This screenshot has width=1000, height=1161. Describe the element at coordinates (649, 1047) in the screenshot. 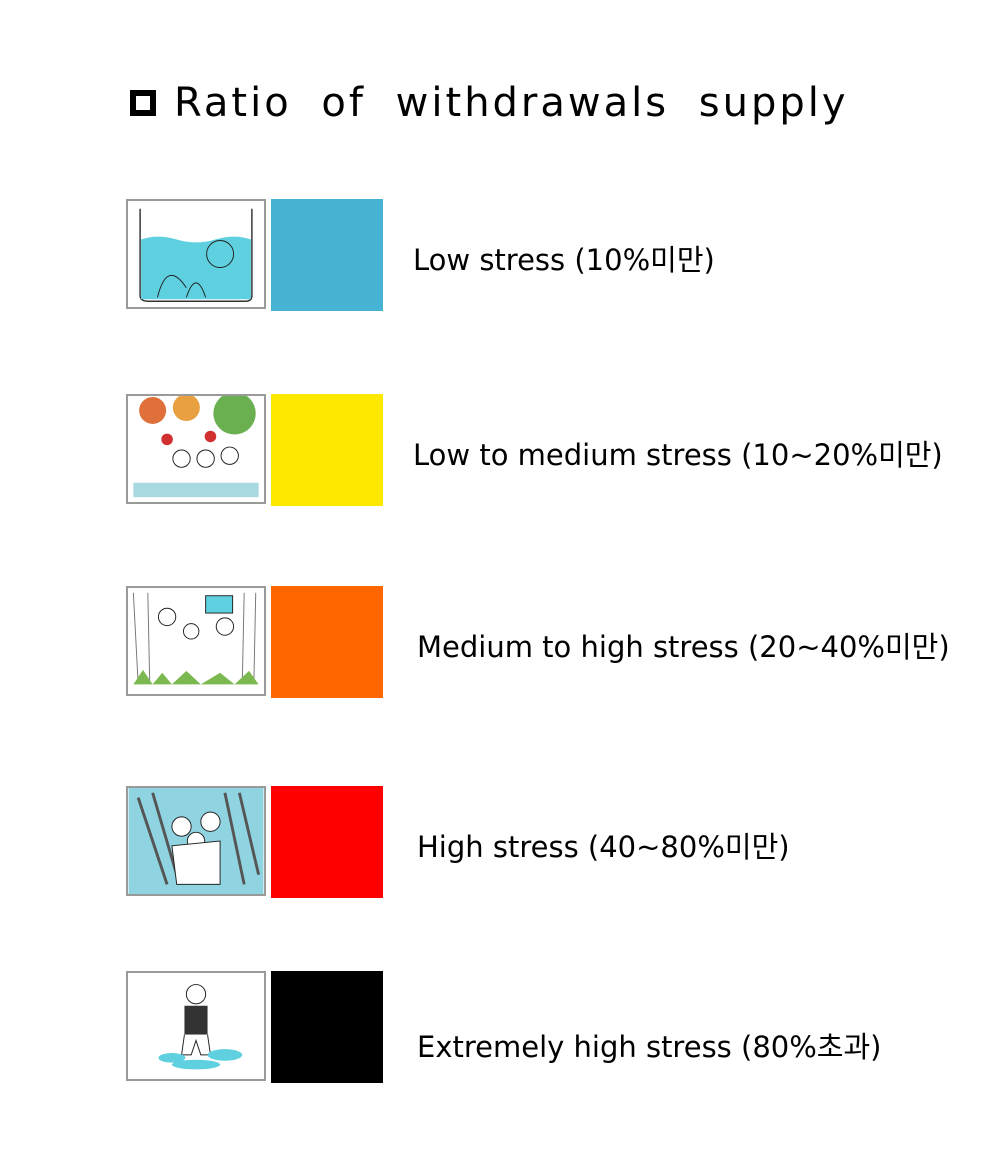

I see `legend-label: Extremely high stress (80%초과)` at that location.